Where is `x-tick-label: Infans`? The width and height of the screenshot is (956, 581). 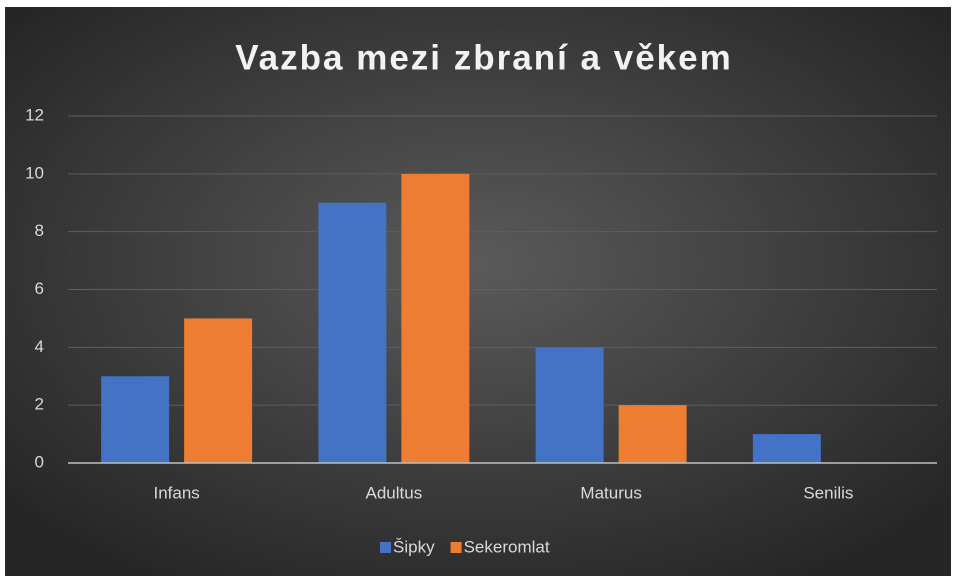
x-tick-label: Infans is located at coordinates (176, 492).